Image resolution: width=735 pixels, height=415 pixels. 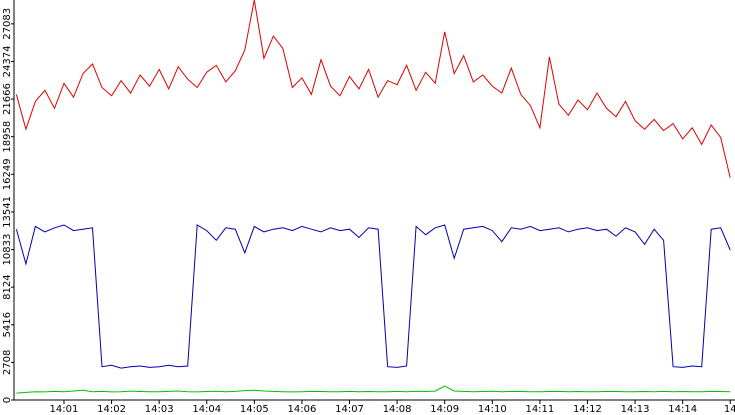 What do you see at coordinates (7, 174) in the screenshot?
I see `y-tick-label: 16249` at bounding box center [7, 174].